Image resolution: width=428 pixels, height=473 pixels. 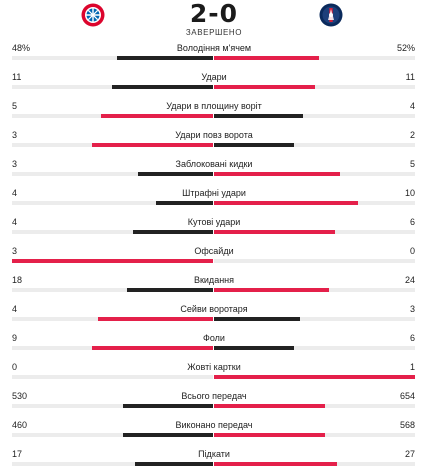 I want to click on stat-row: 3 Заблоковані кидки 5, so click(x=214, y=168).